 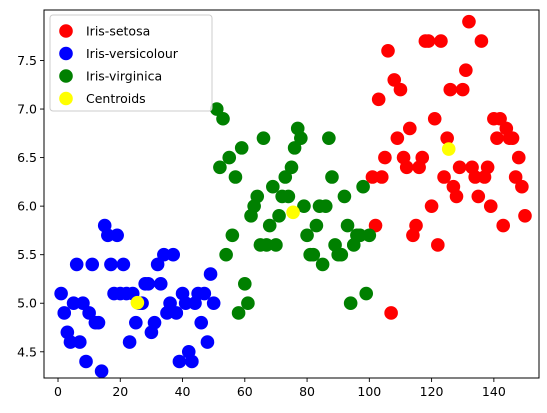 I want to click on y-axis-ticks: 4.5 5.0 5.5 6.0 6.5 7.0 7.5, so click(x=30, y=206).